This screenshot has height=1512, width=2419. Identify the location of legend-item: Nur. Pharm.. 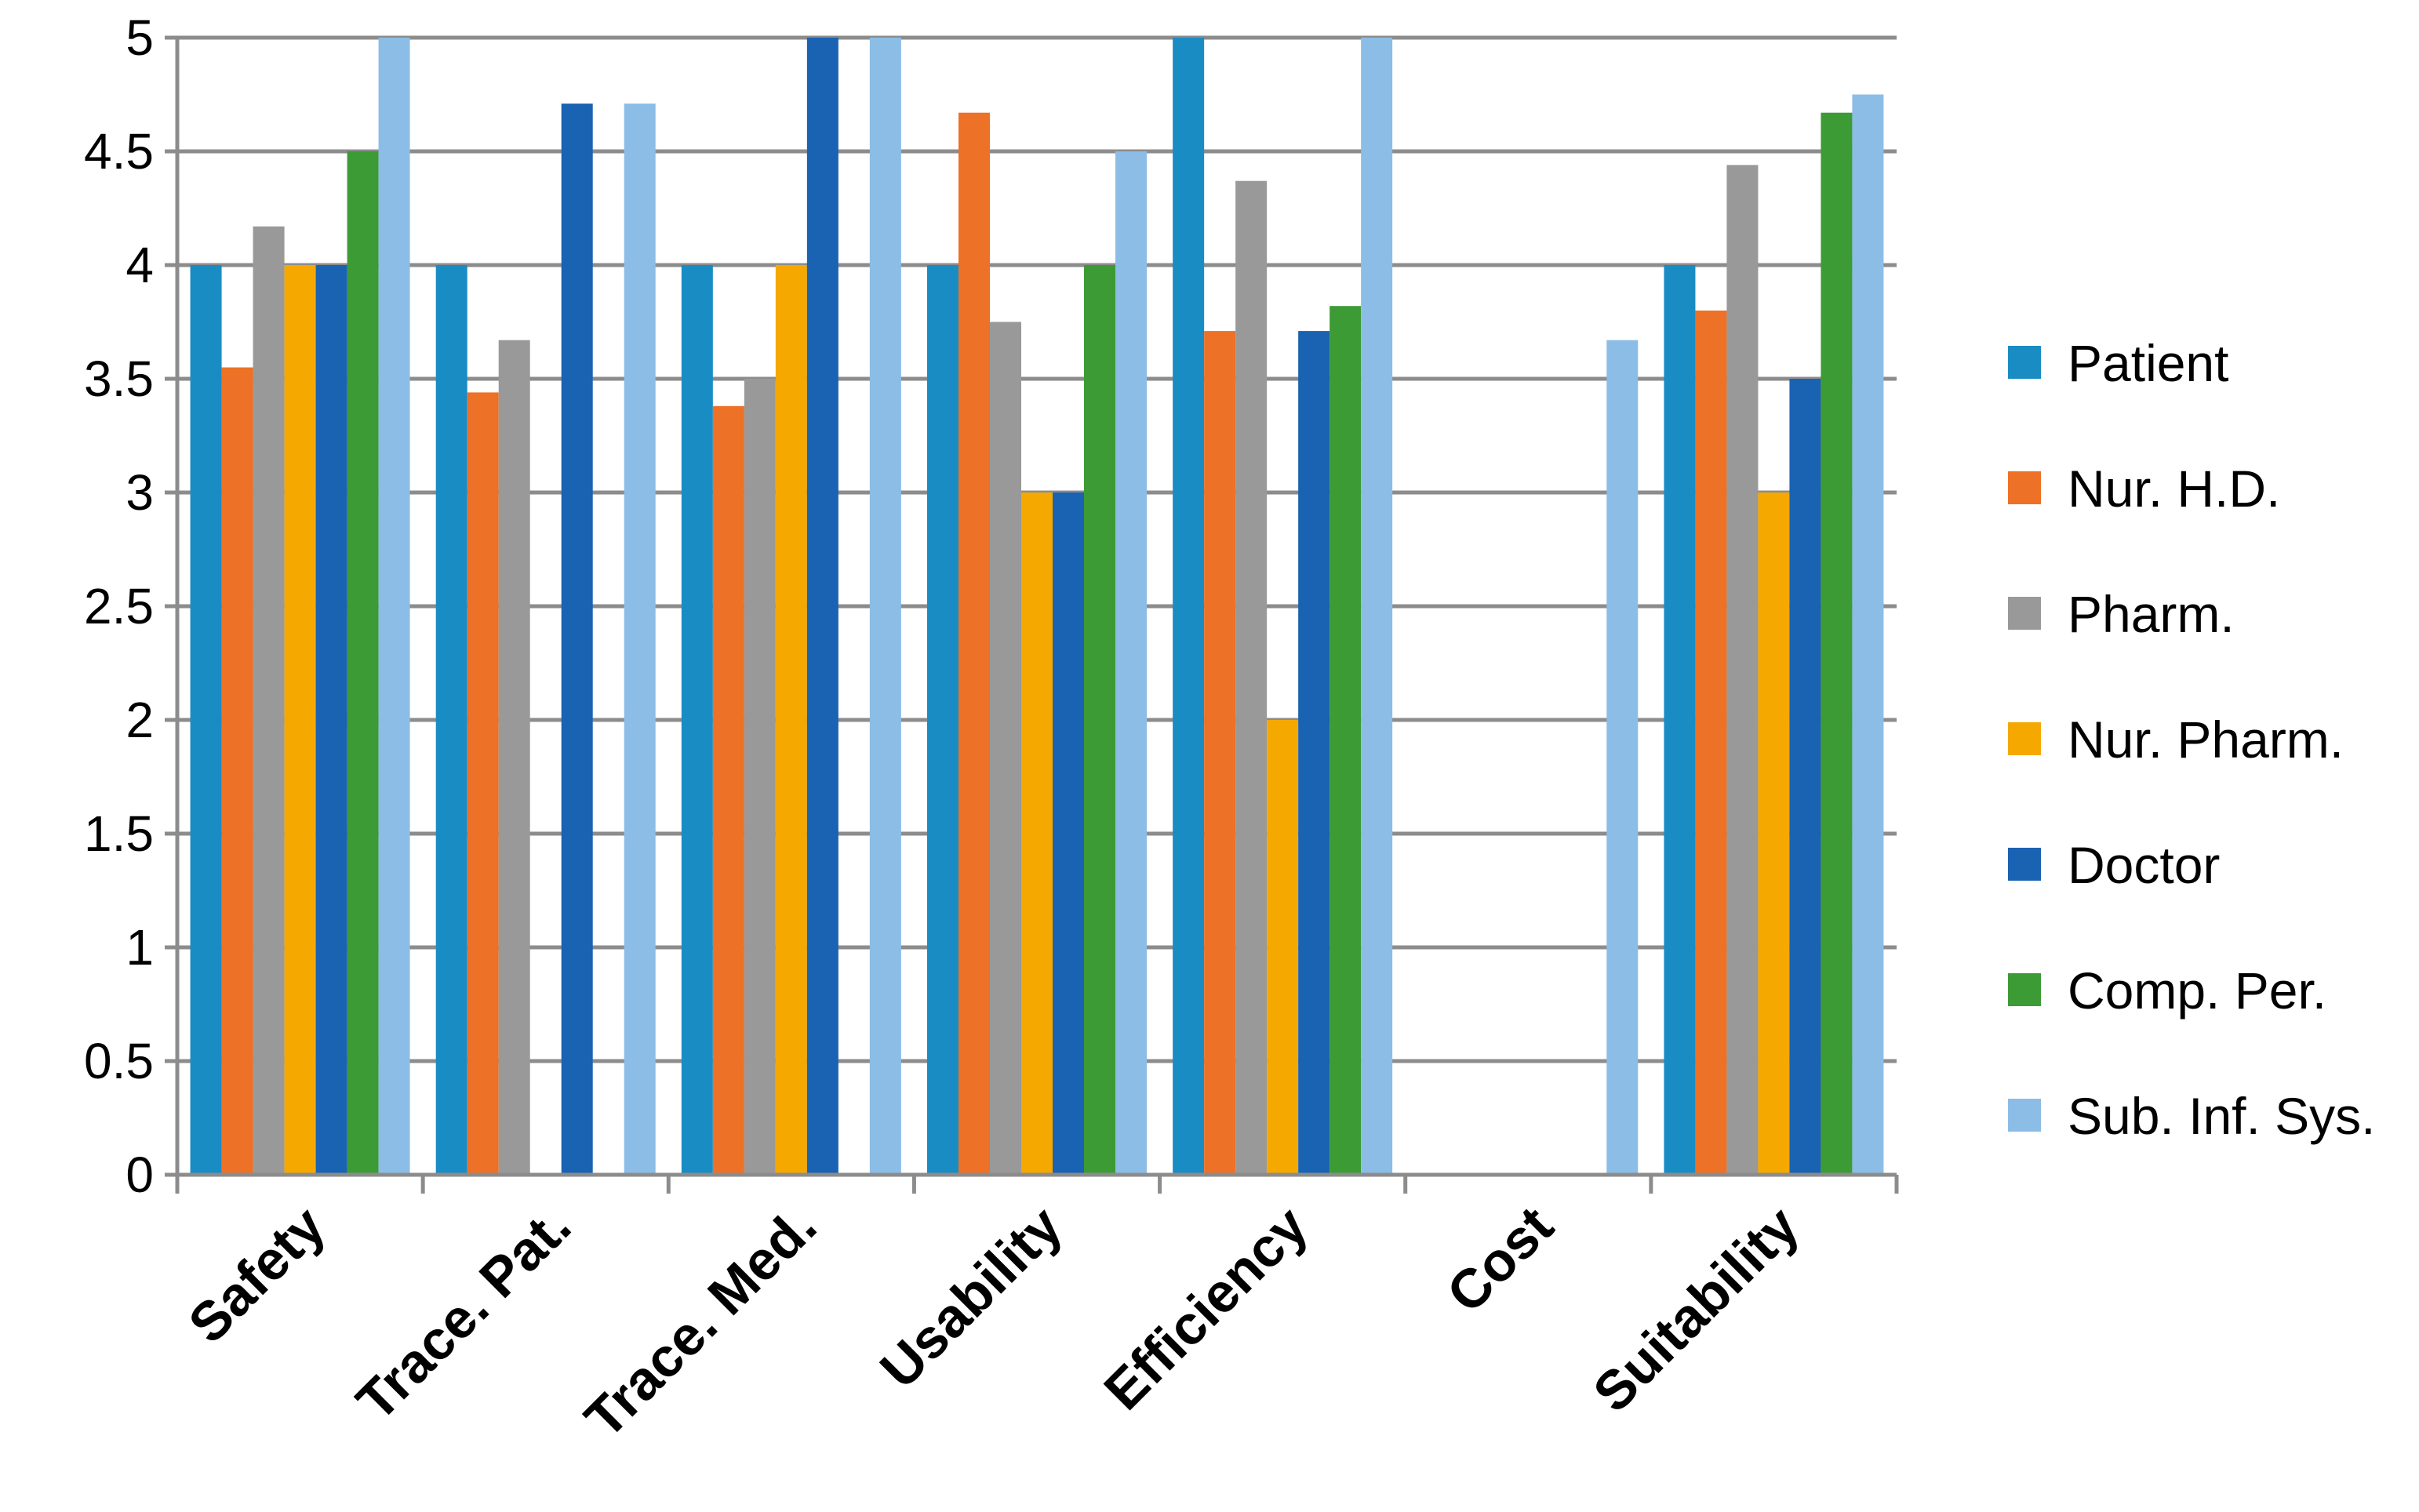
(2176, 740).